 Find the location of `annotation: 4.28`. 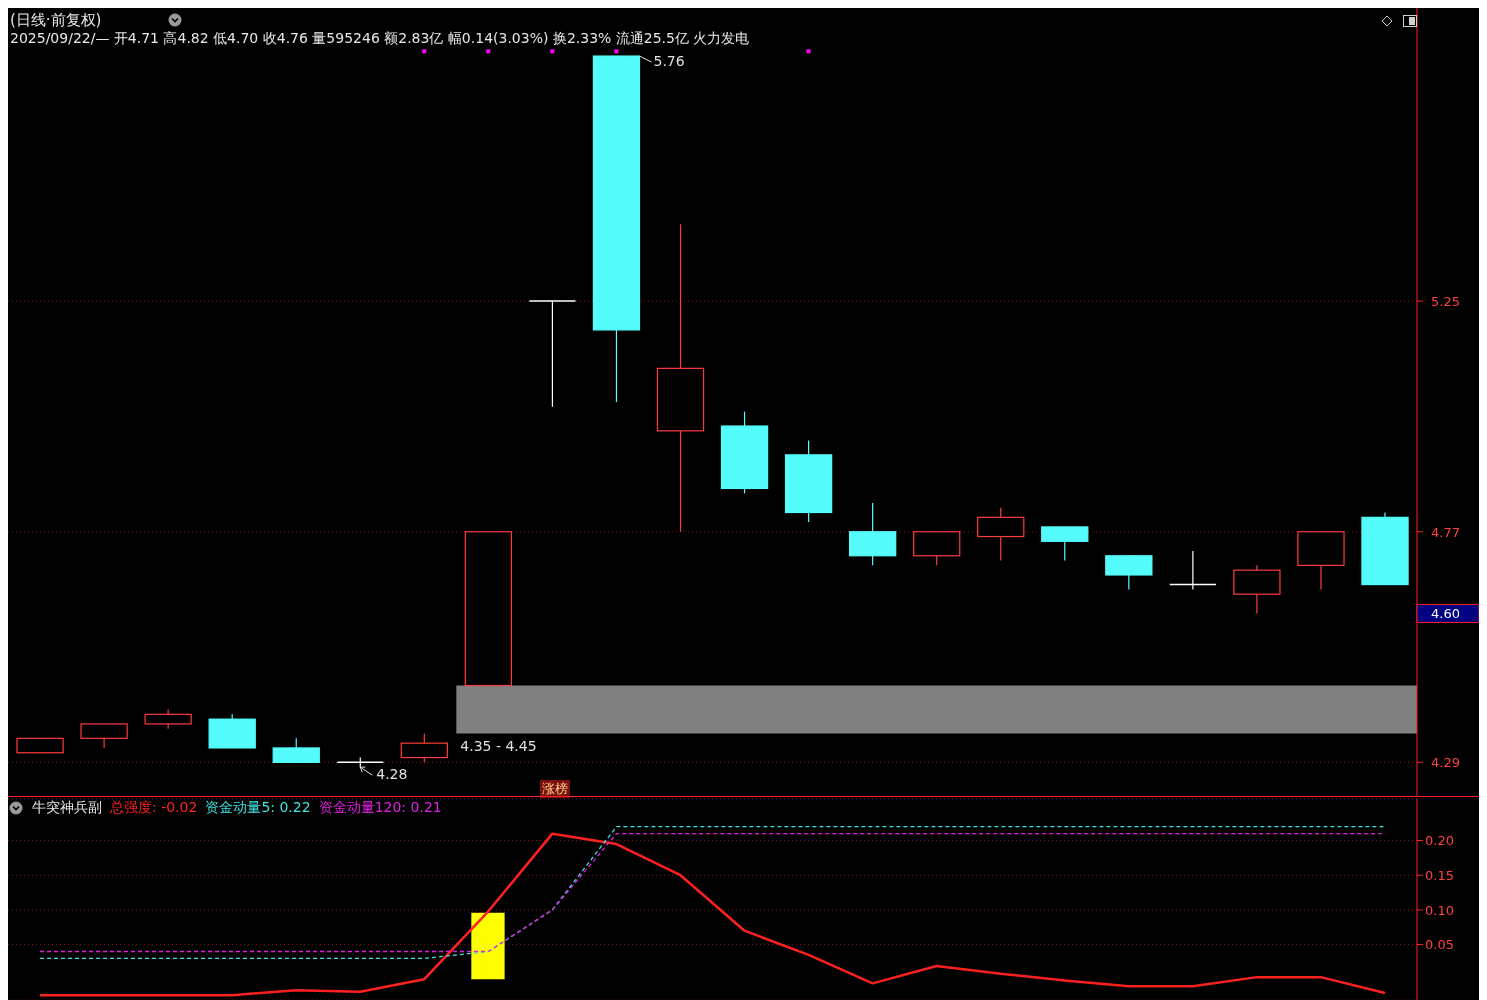

annotation: 4.28 is located at coordinates (392, 774).